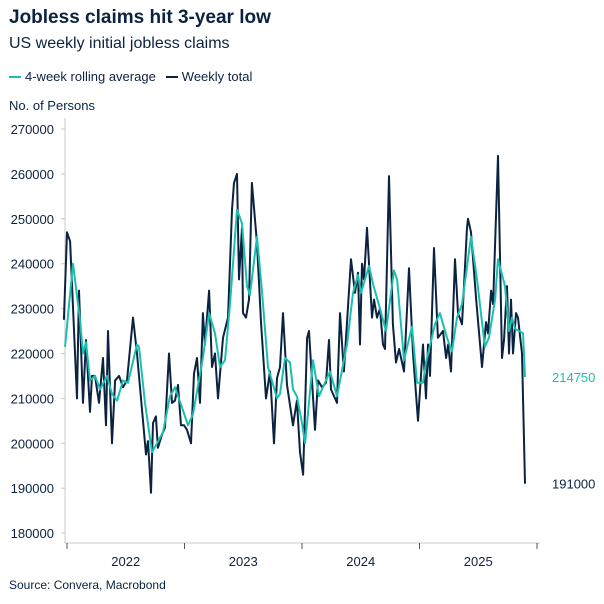 The height and width of the screenshot is (604, 604). What do you see at coordinates (125, 561) in the screenshot?
I see `x-tick-label: 2022` at bounding box center [125, 561].